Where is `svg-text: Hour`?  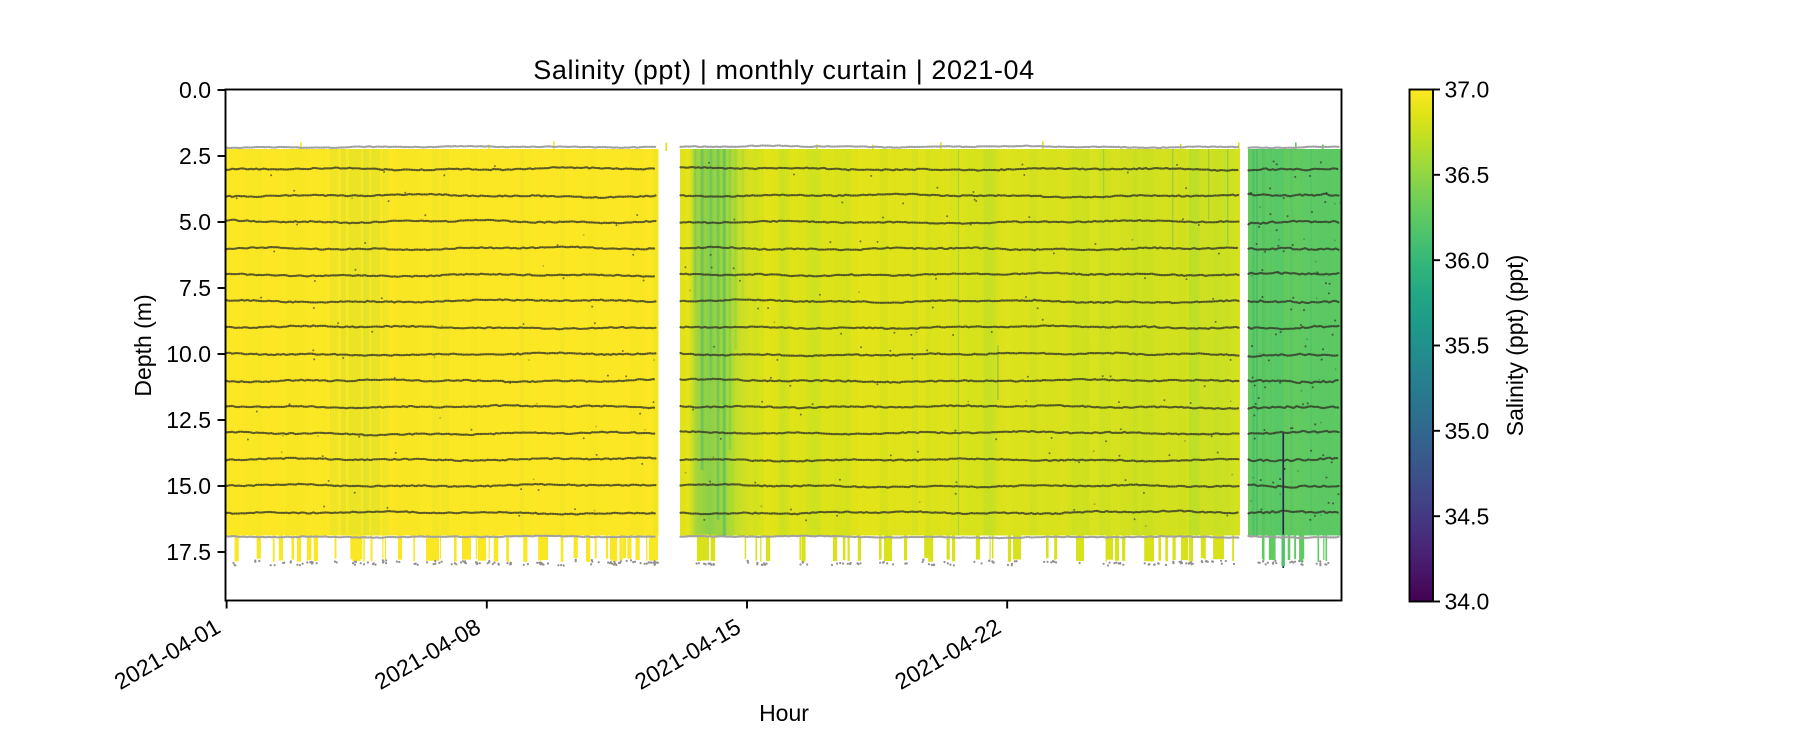 svg-text: Hour is located at coordinates (784, 713).